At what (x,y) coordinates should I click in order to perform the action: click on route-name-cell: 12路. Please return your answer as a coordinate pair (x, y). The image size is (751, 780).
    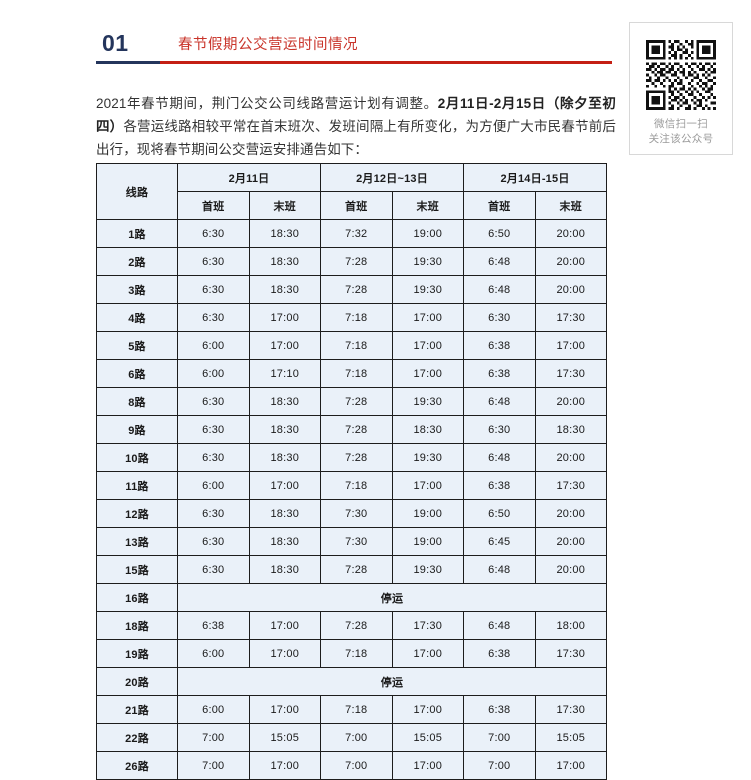
    Looking at the image, I should click on (137, 513).